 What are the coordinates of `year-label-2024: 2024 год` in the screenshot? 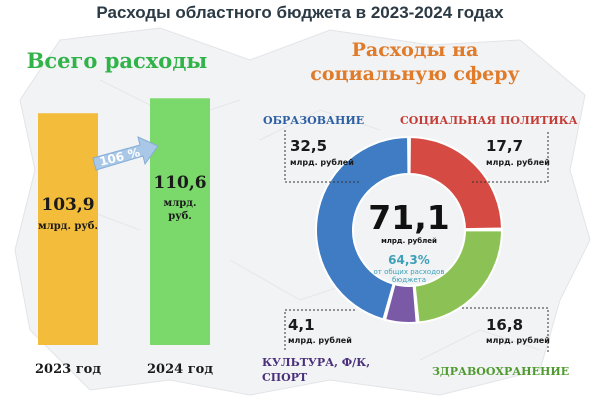 It's located at (179, 369).